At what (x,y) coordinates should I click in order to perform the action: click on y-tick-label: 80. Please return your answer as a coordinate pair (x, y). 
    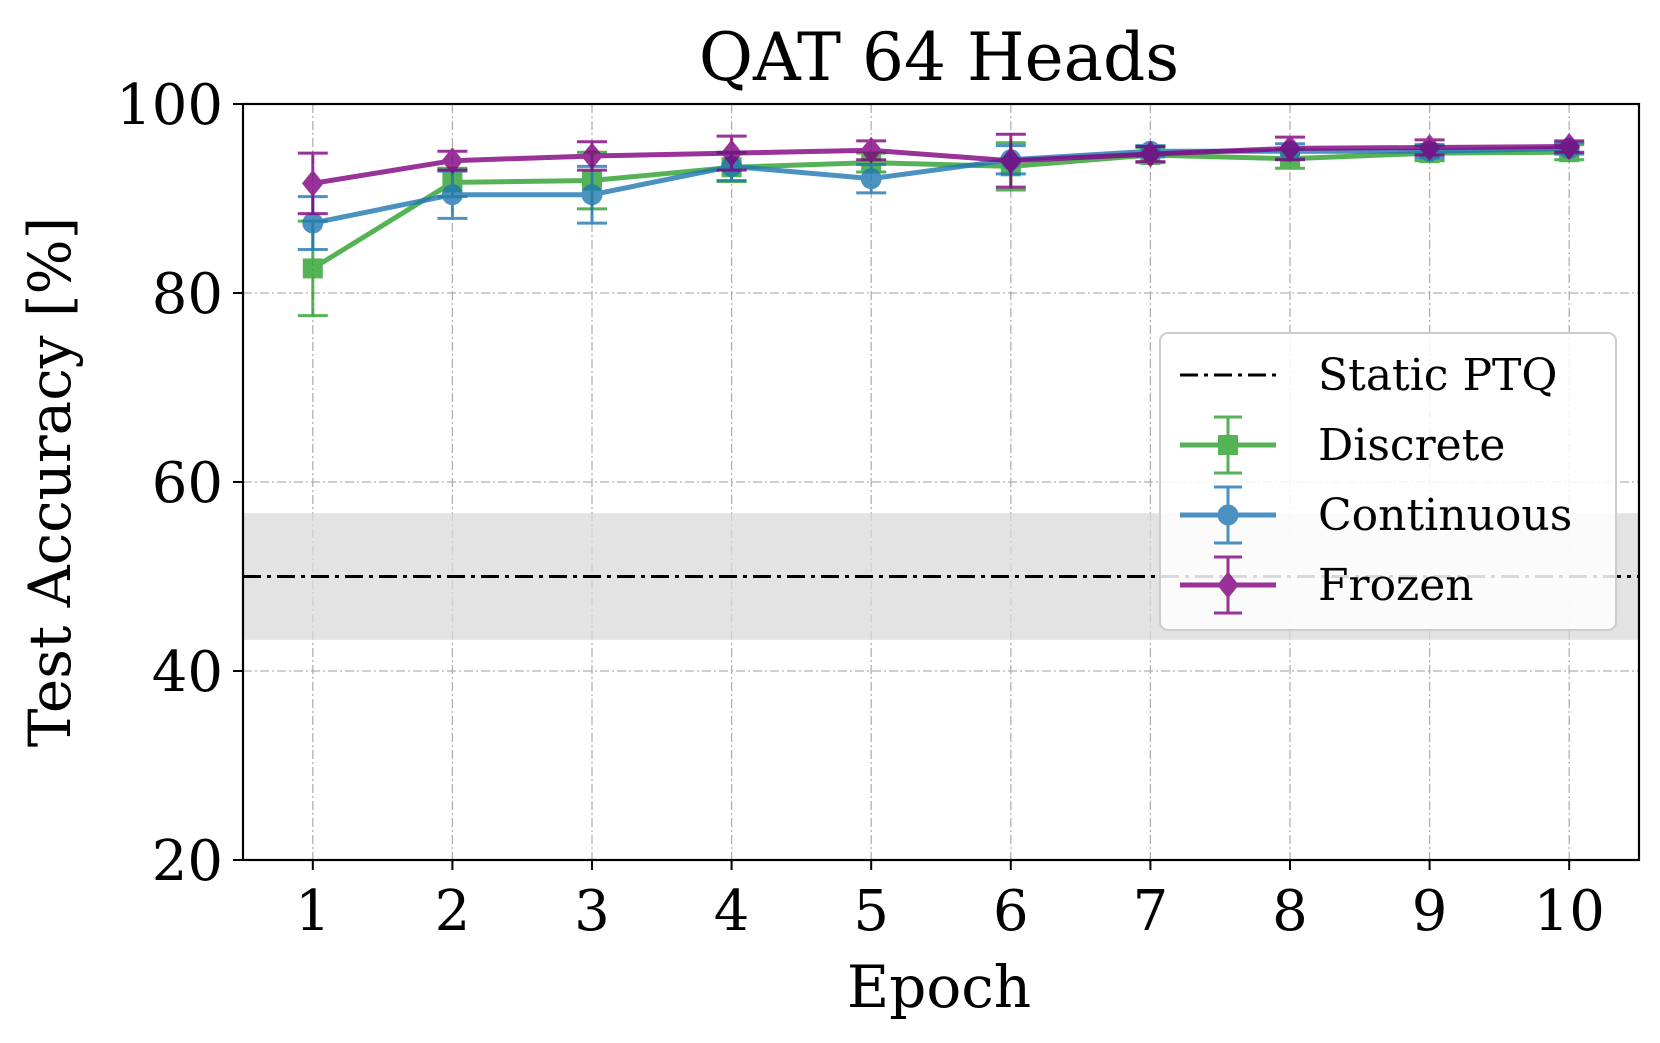
    Looking at the image, I should click on (187, 294).